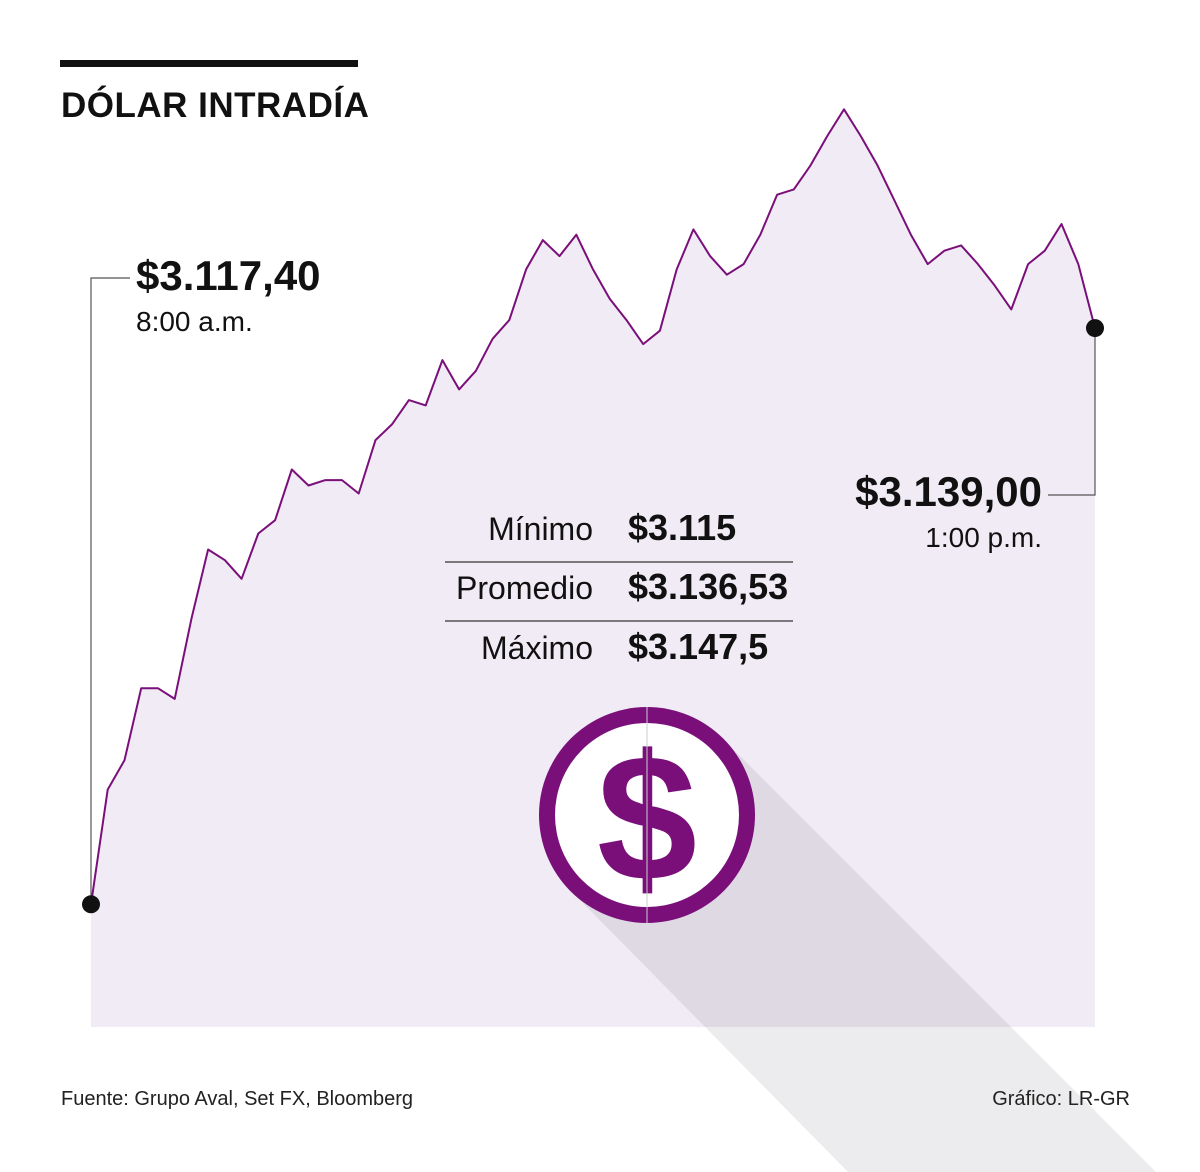 This screenshot has height=1172, width=1200. Describe the element at coordinates (1072, 412) in the screenshot. I see `end-connector` at that location.